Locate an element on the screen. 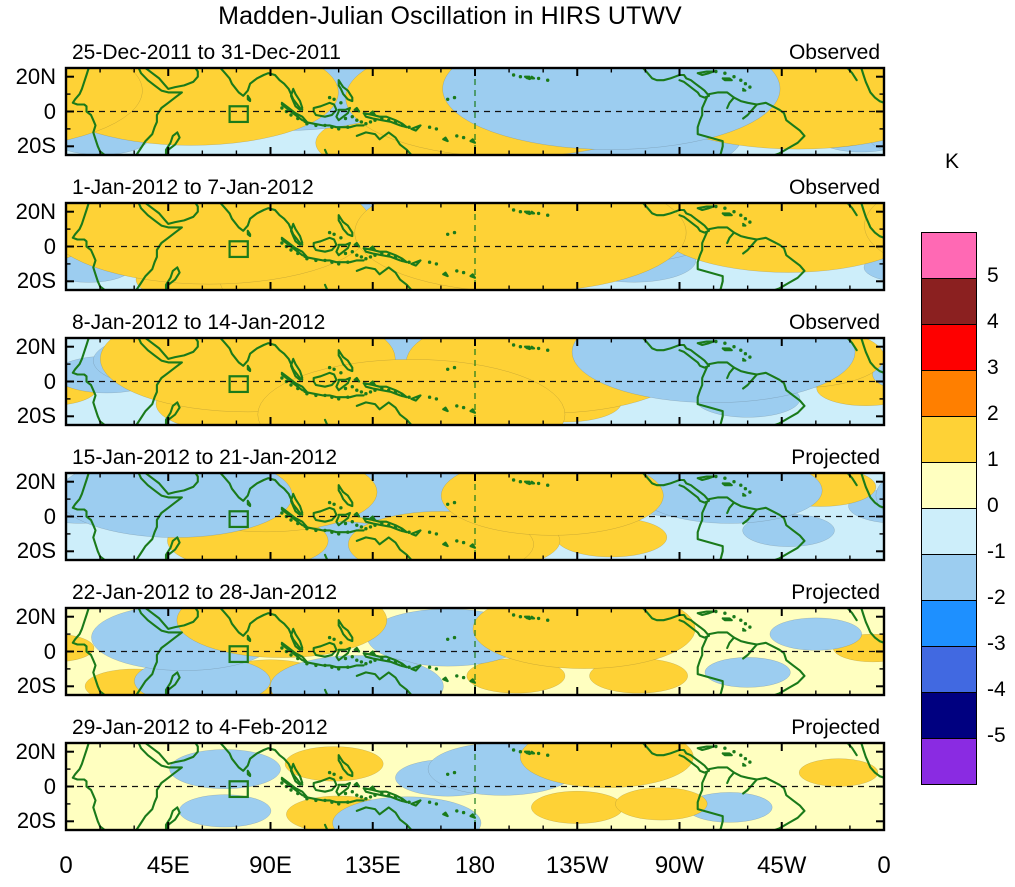  figure-title: Madden-Julian Oscillation in HIRS UTWV is located at coordinates (450, 16).